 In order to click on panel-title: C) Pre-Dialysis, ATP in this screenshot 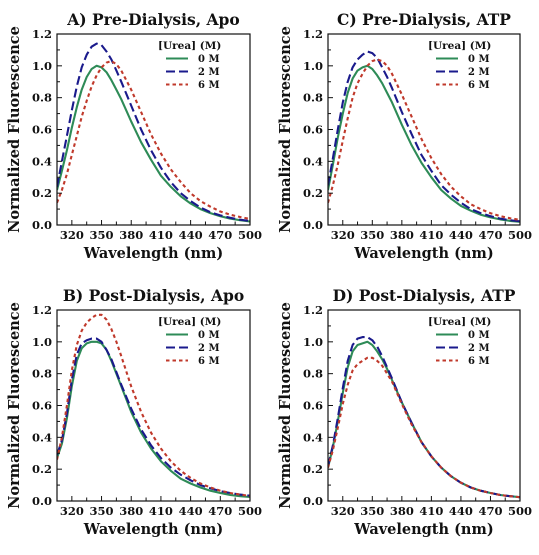, I will do `click(424, 19)`.